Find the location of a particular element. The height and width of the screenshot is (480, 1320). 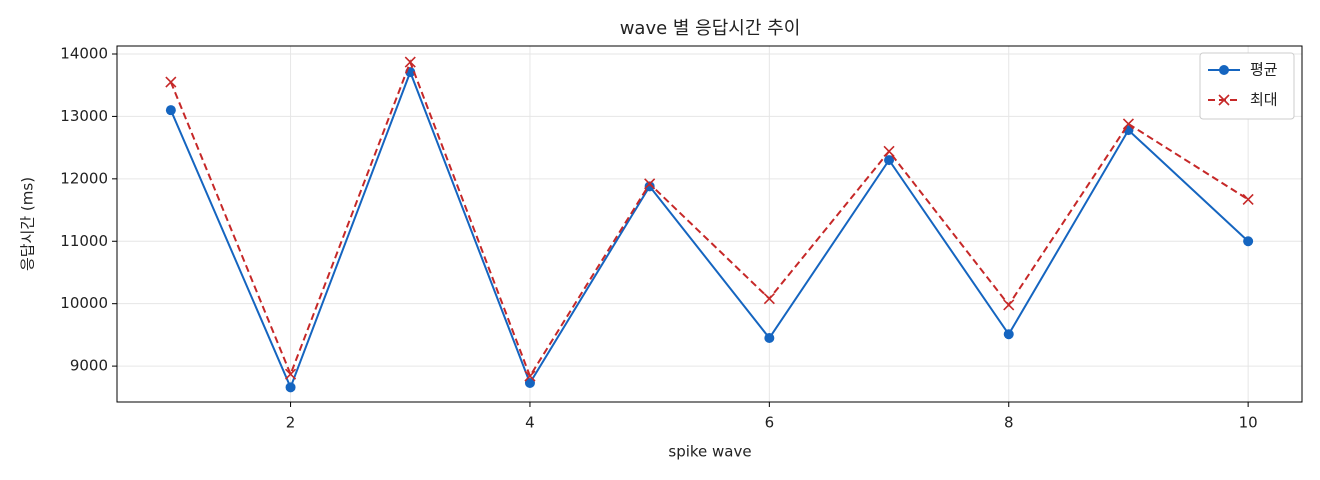

x-tick-label: 10 is located at coordinates (1248, 423).